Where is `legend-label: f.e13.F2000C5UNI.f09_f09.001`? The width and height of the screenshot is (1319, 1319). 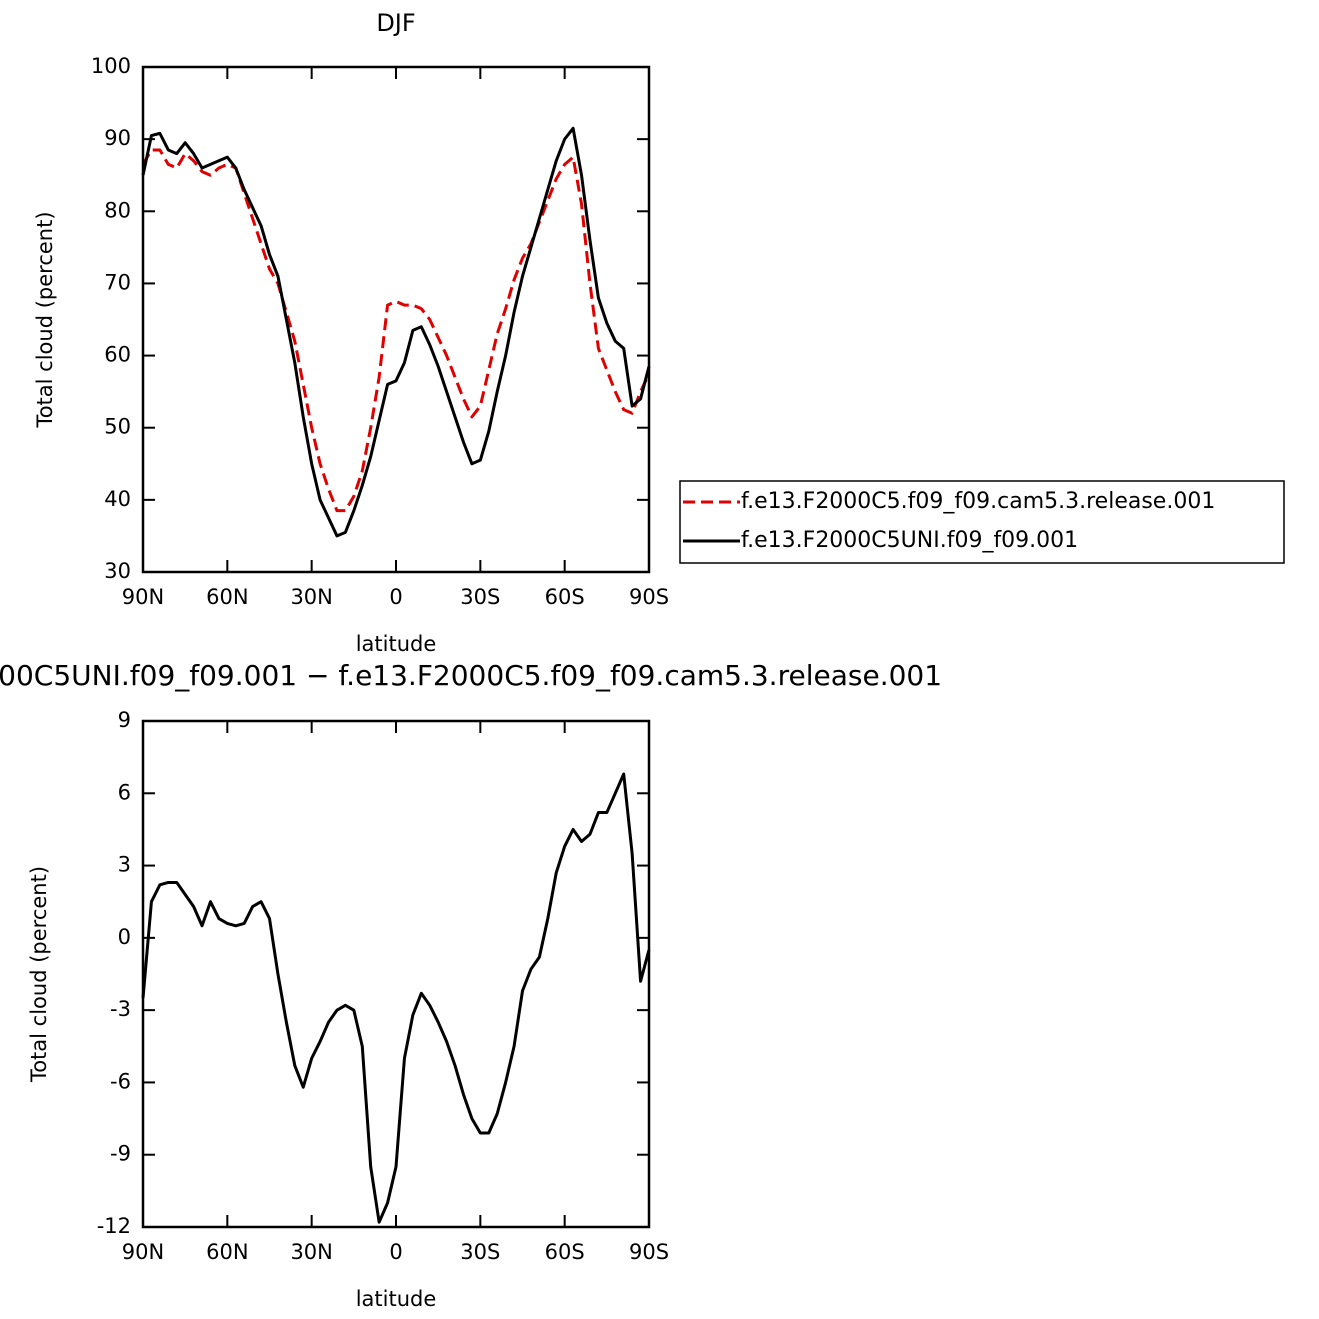 legend-label: f.e13.F2000C5UNI.f09_f09.001 is located at coordinates (909, 540).